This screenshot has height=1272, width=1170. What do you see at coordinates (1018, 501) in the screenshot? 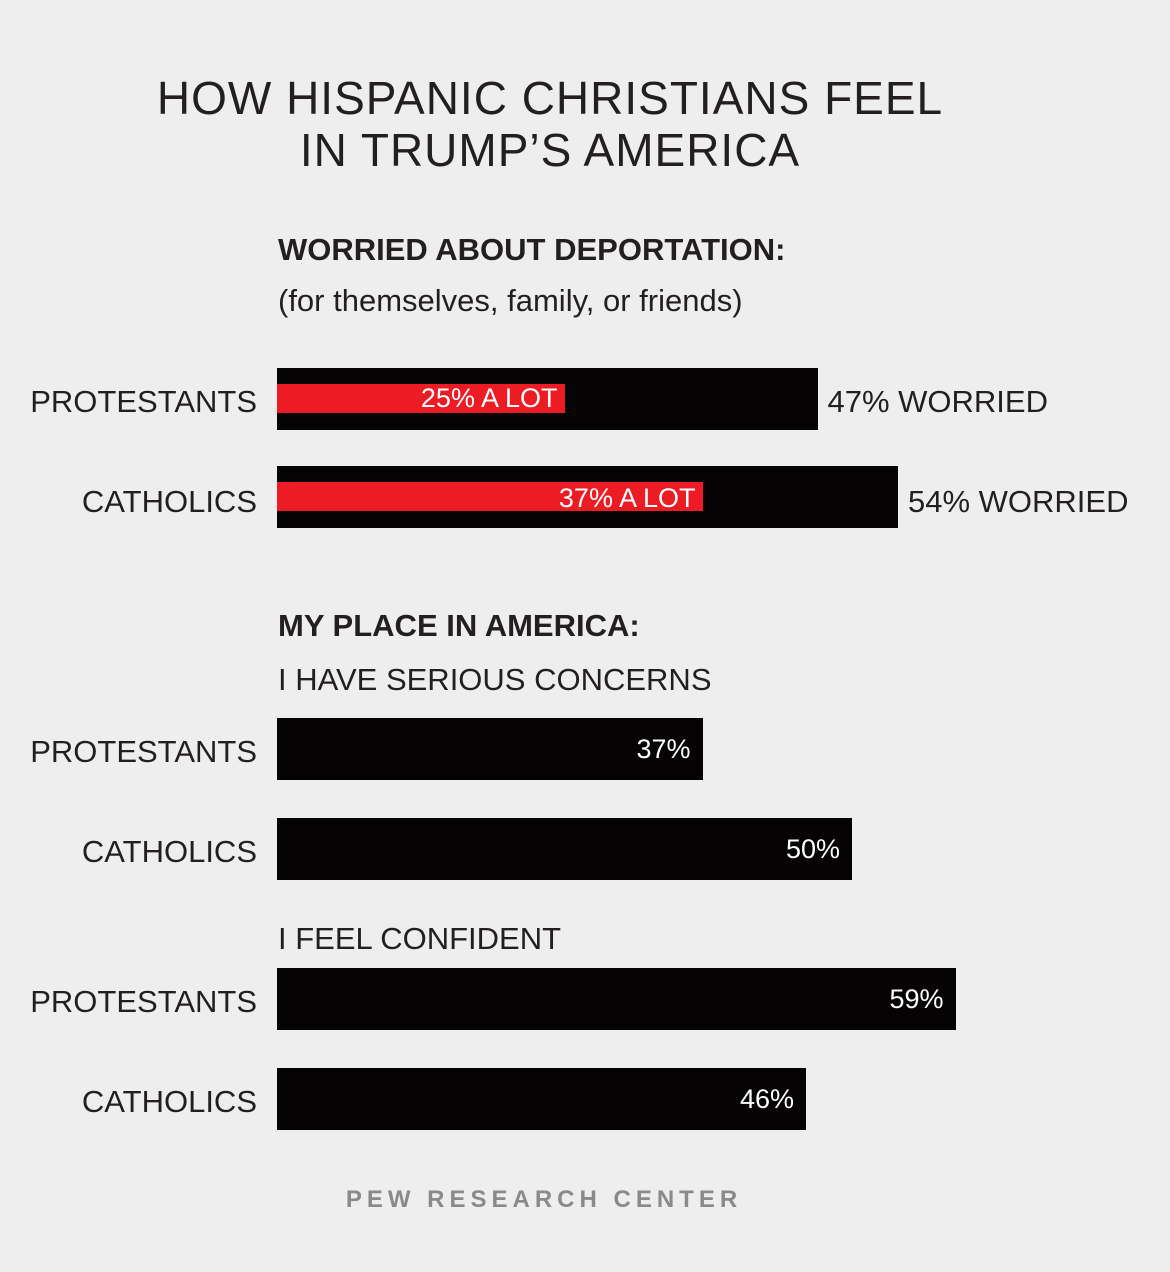
I see `data-label-worried: 54% WORRIED` at bounding box center [1018, 501].